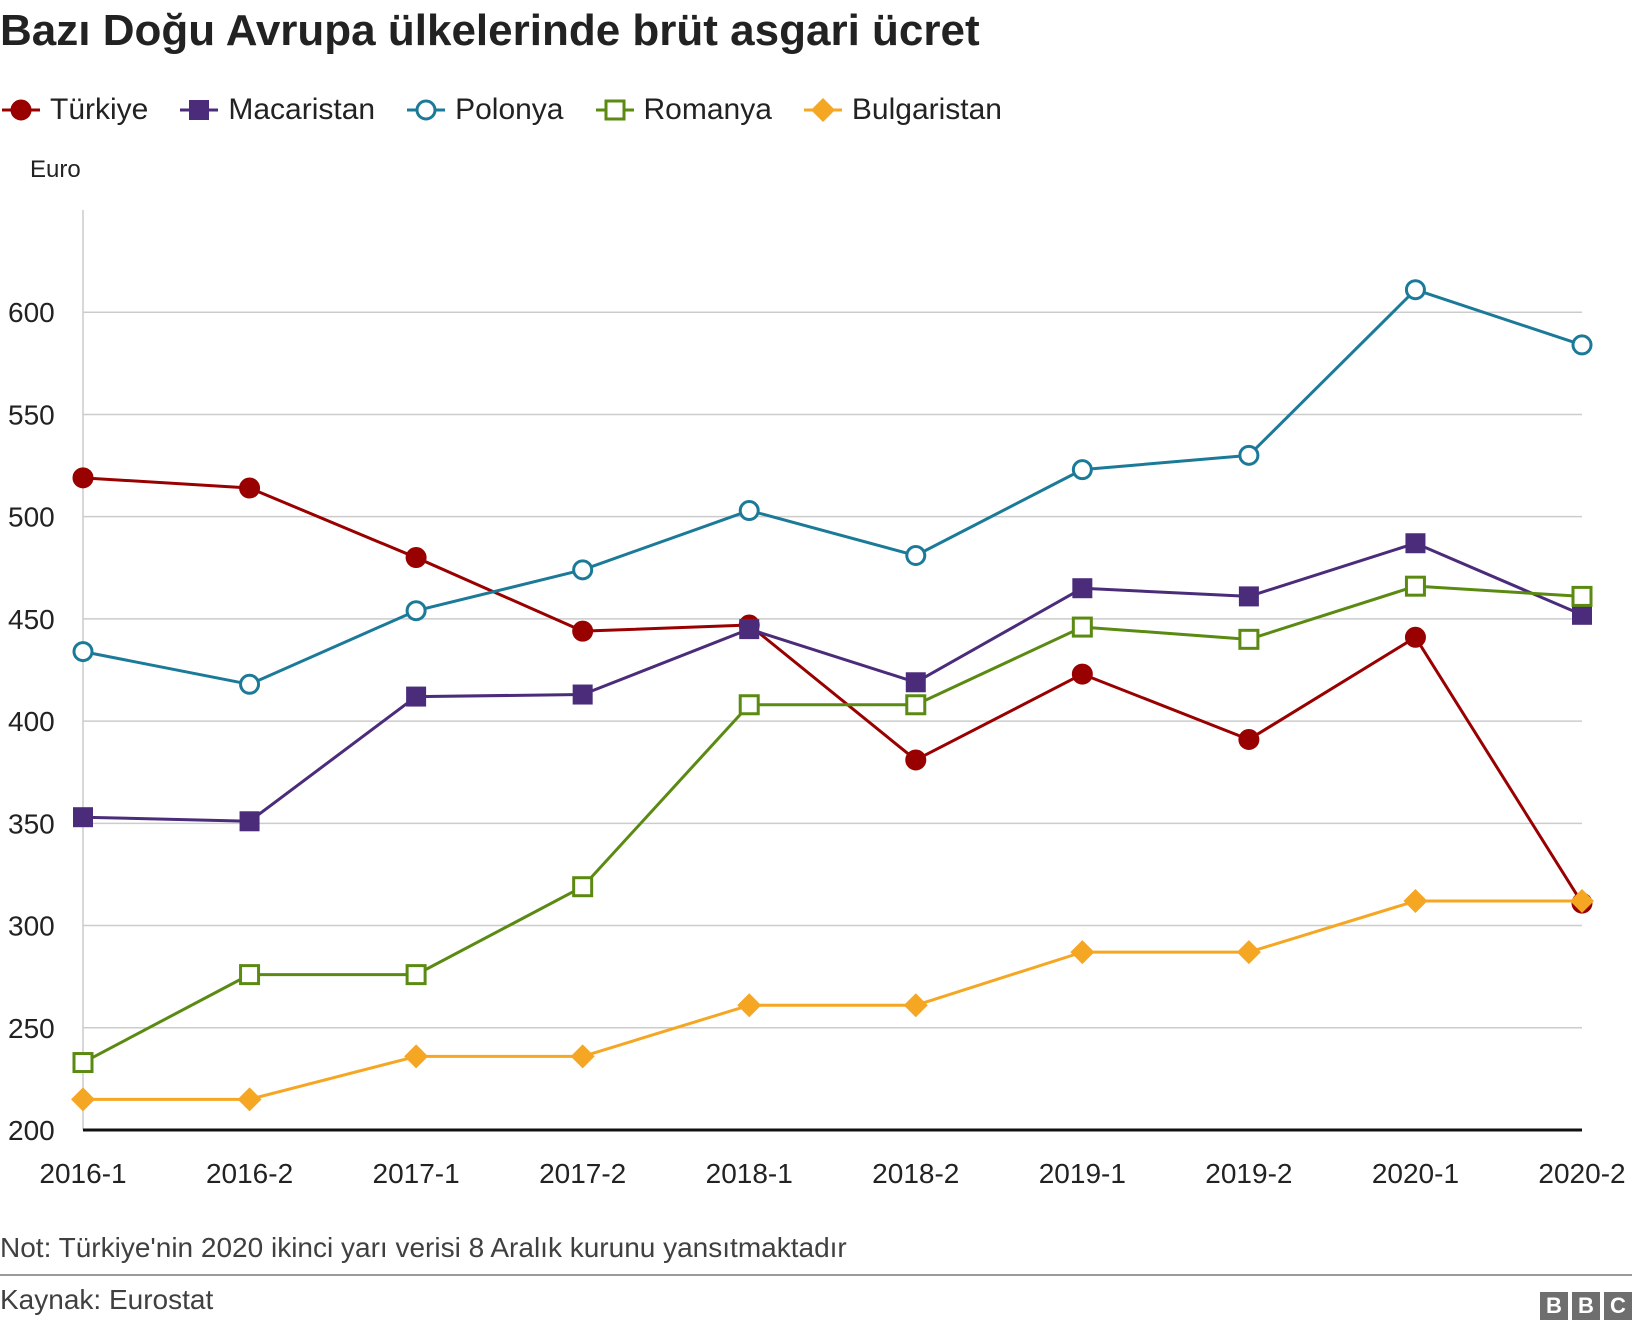 The height and width of the screenshot is (1330, 1632). I want to click on x-tick-label: 2017-2, so click(582, 1173).